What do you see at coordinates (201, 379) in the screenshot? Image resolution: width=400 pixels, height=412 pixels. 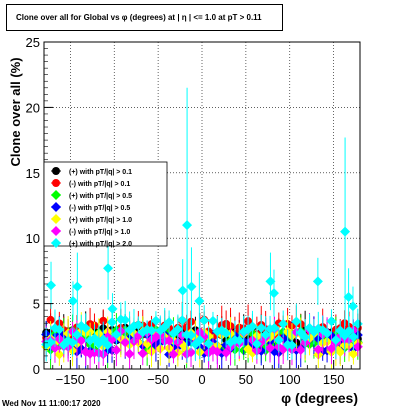 I see `x-tick-label: 0` at bounding box center [201, 379].